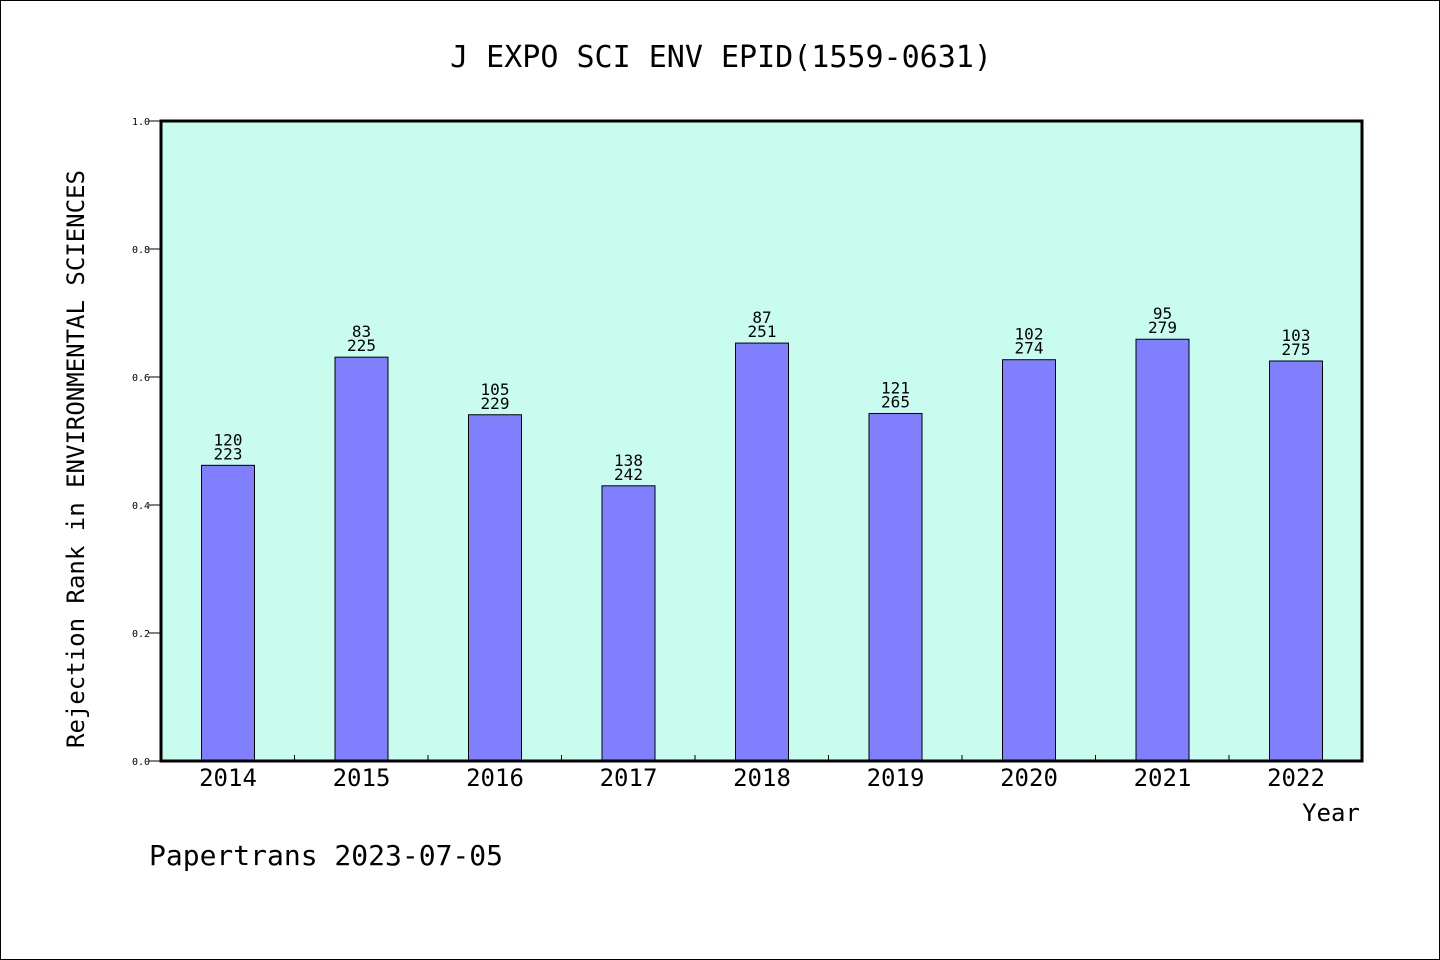  Describe the element at coordinates (76, 459) in the screenshot. I see `y-axis-label: Rejection Rank in ENVIRONMENTAL SCIENCES` at that location.